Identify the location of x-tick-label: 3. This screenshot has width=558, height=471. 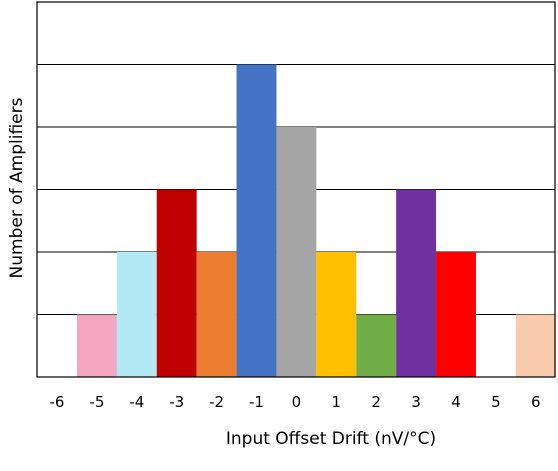
(416, 402).